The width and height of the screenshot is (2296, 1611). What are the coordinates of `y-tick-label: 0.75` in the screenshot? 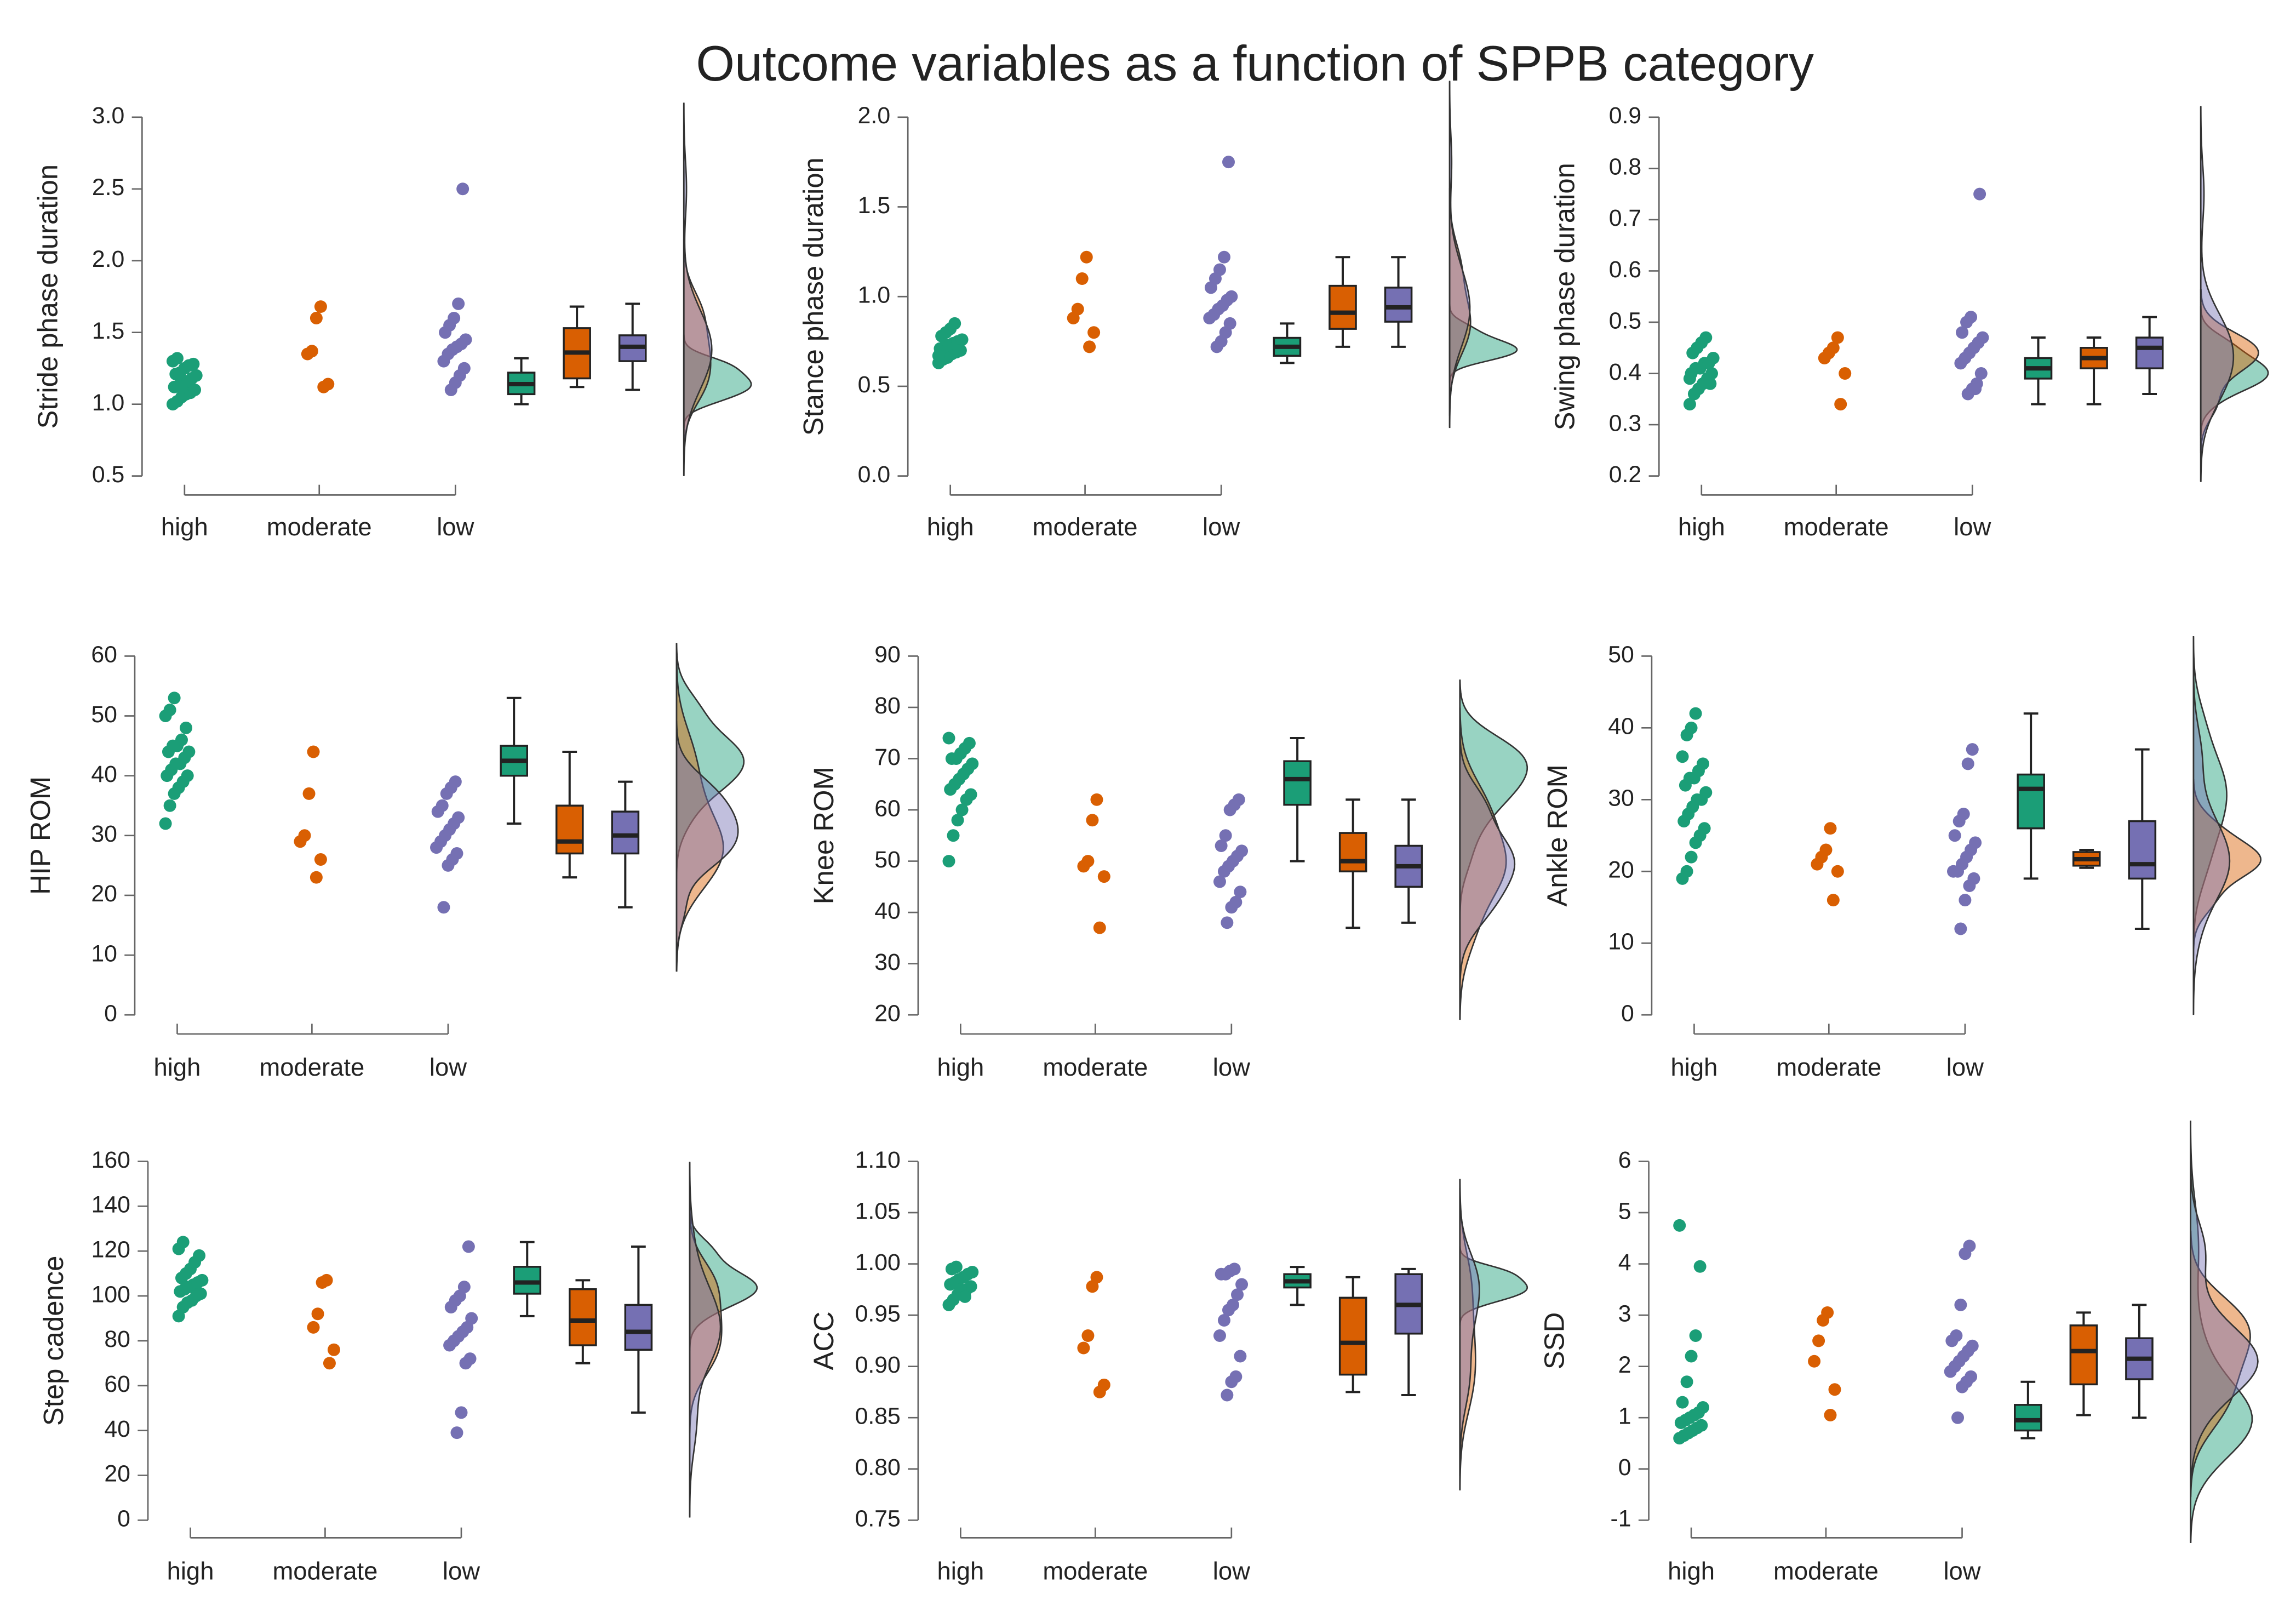 It's located at (878, 1519).